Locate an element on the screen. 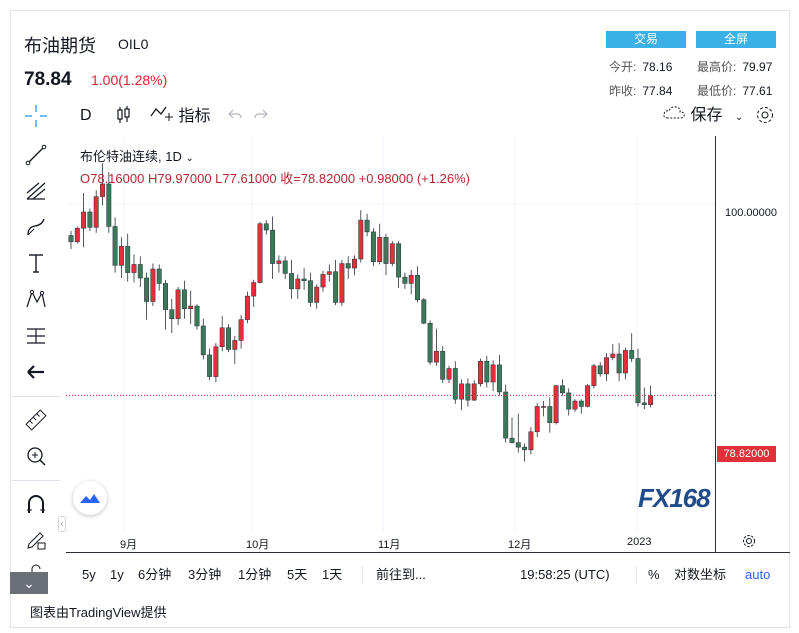 The image size is (799, 633). chevron-left-icon: ‹ is located at coordinates (62, 523).